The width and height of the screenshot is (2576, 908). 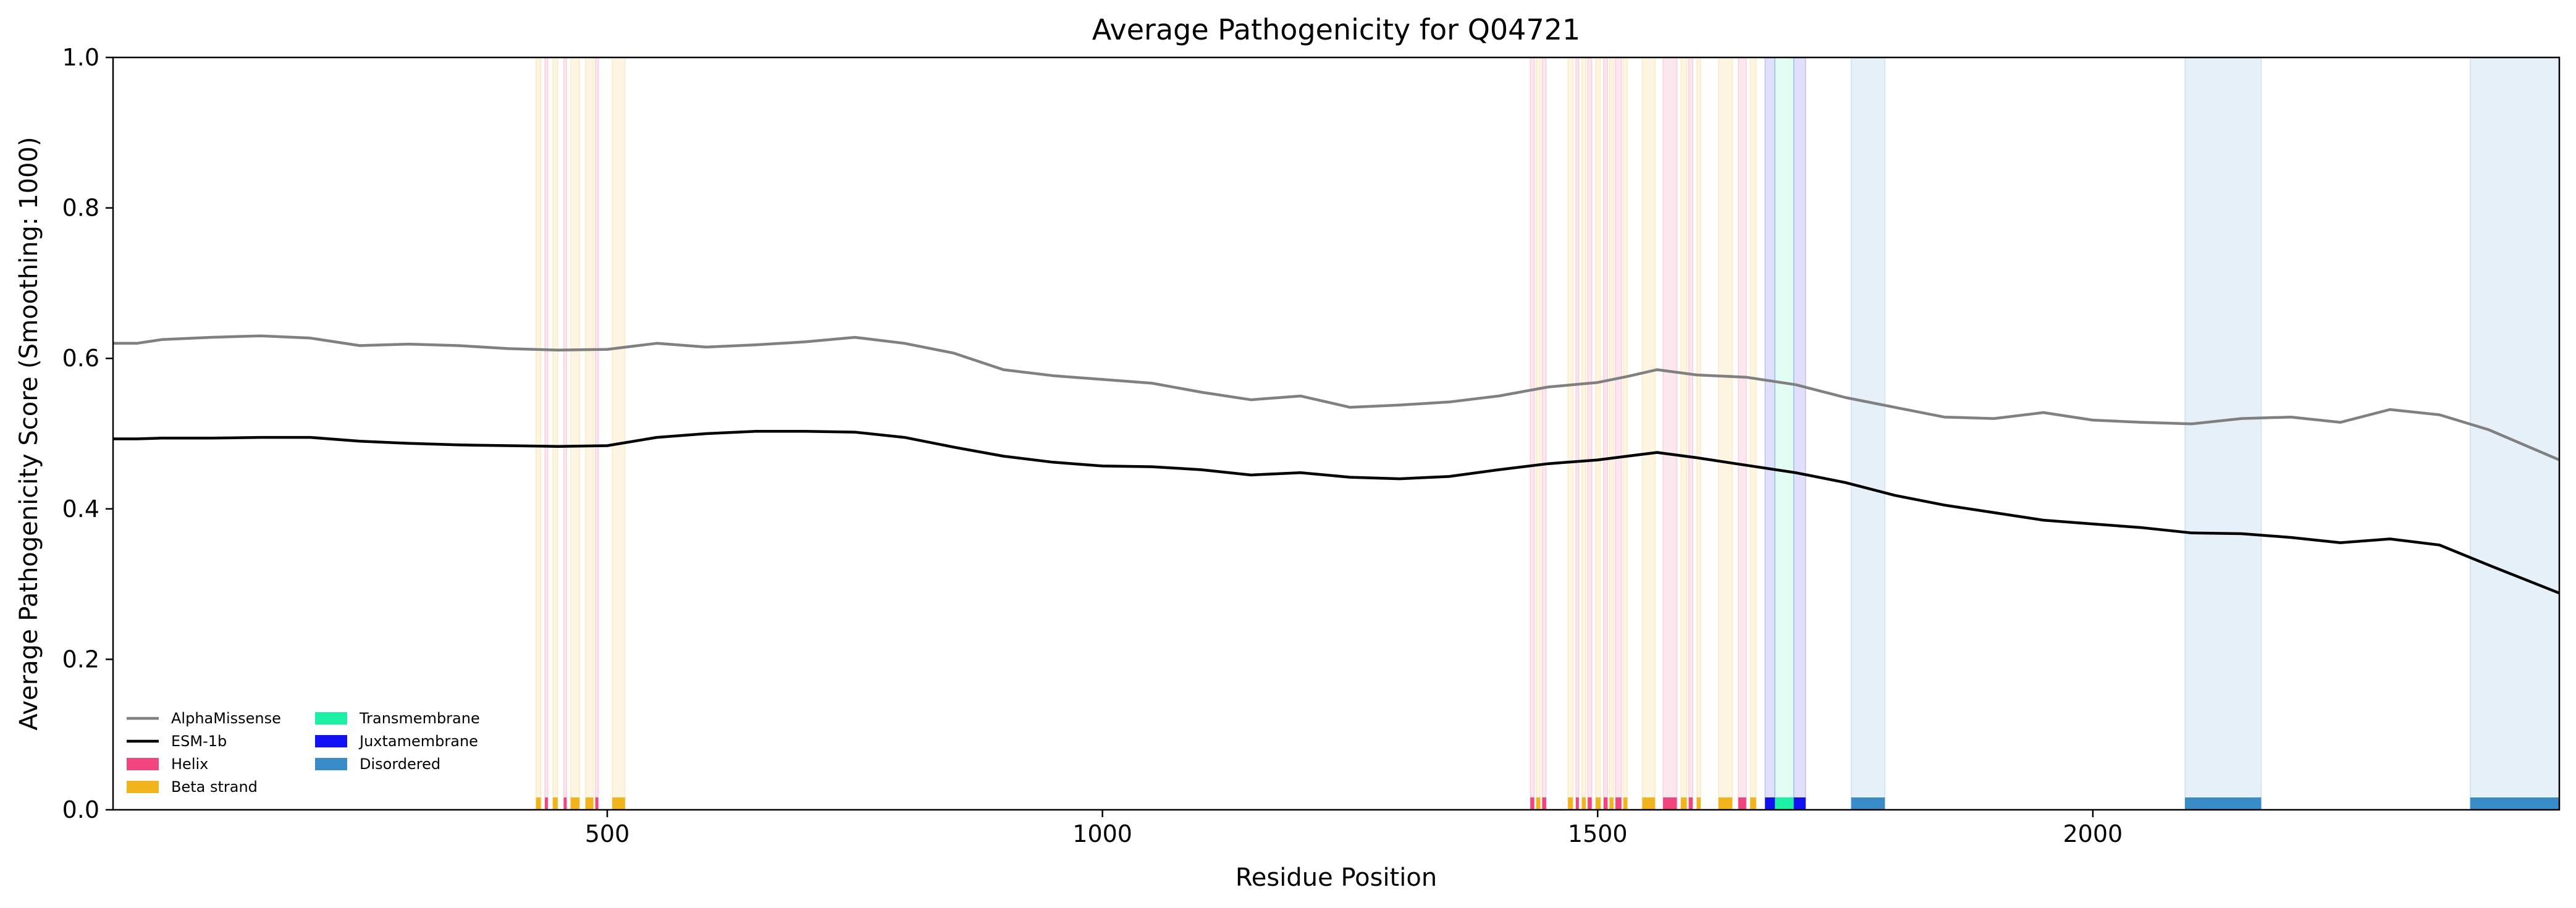 I want to click on y-tick-label: 0.6, so click(x=80, y=358).